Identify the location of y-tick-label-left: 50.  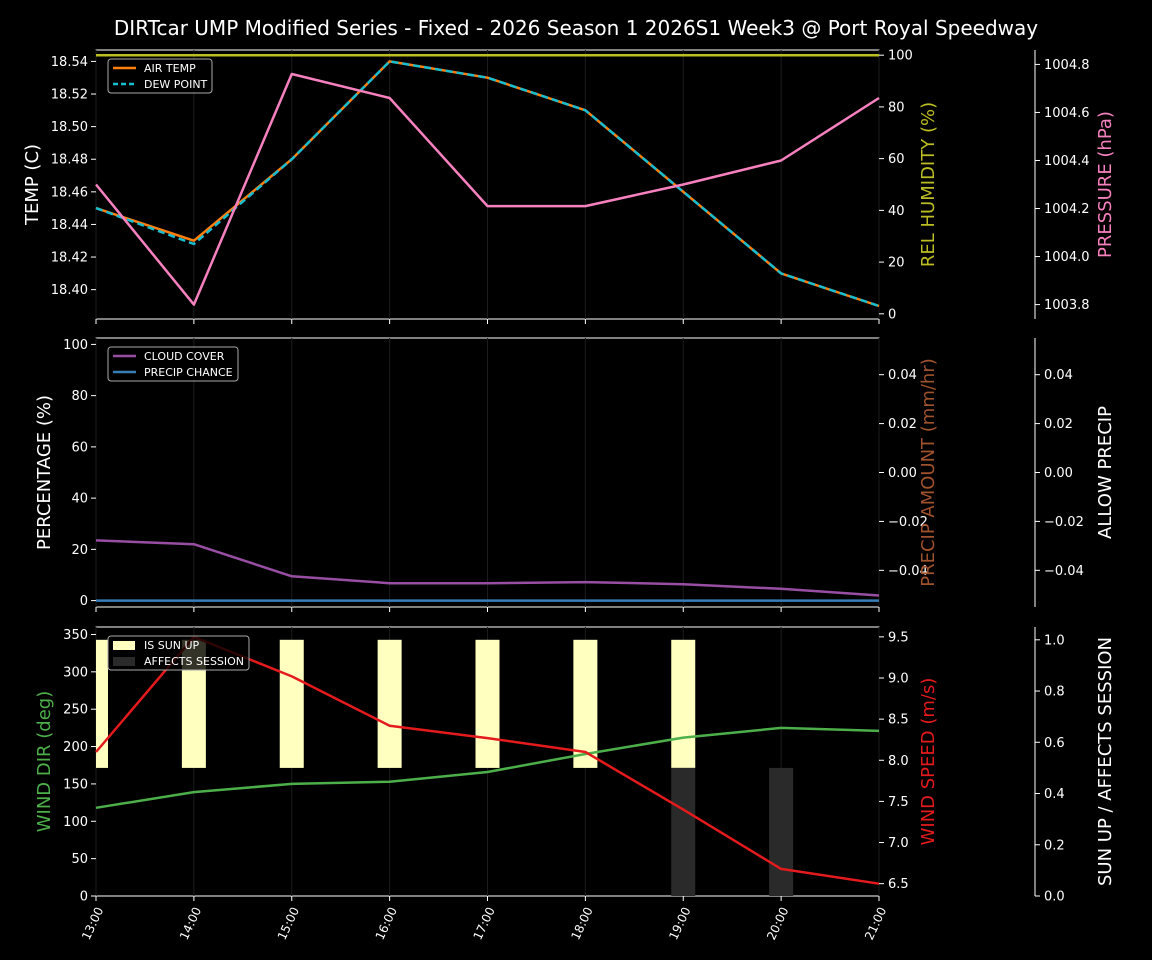
(79, 859).